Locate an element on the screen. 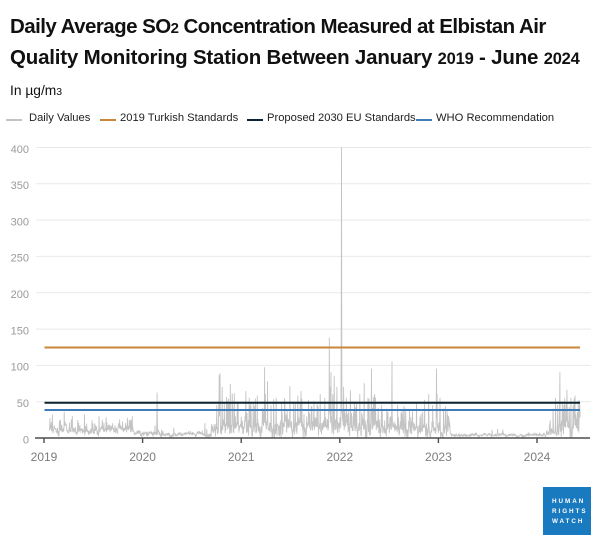 The height and width of the screenshot is (549, 601). svg-text: 2019 is located at coordinates (44, 457).